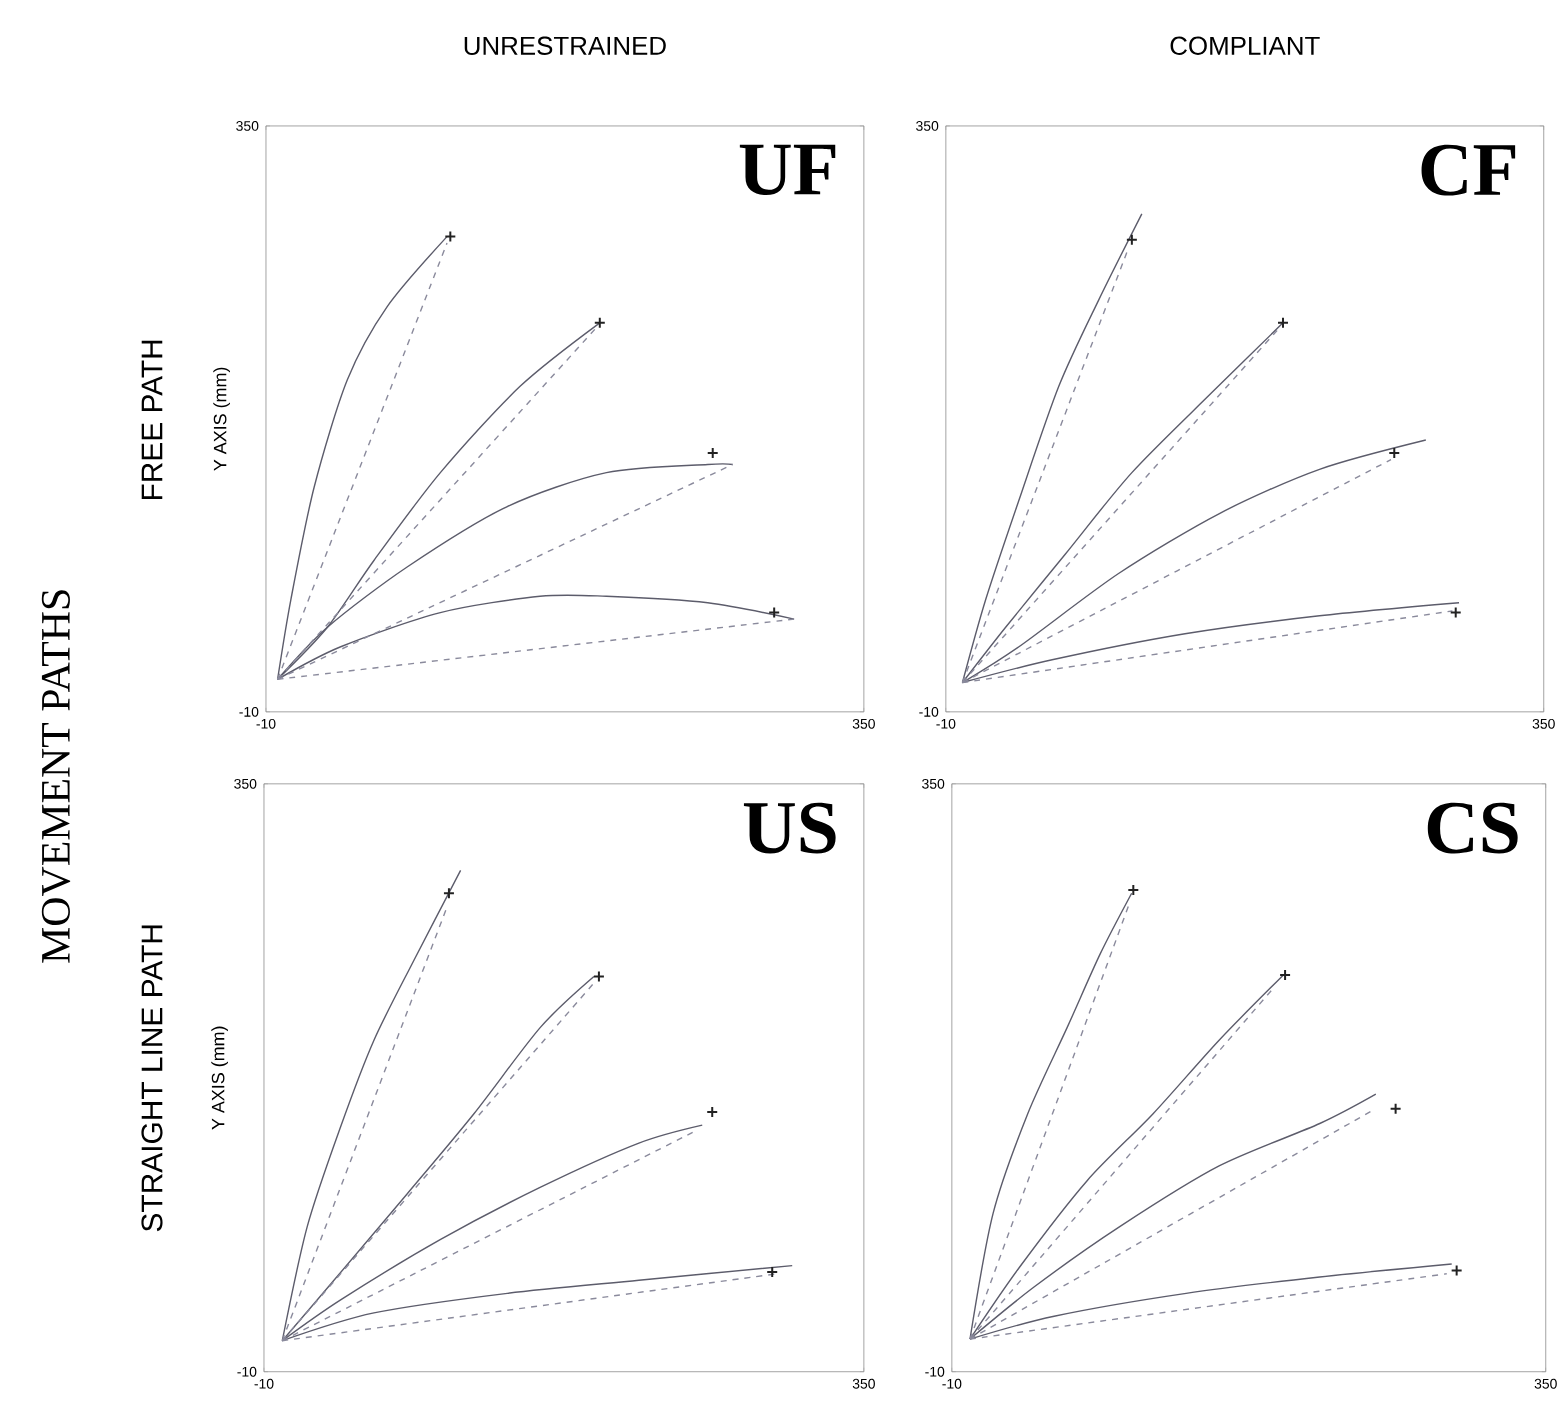  What do you see at coordinates (1472, 828) in the screenshot?
I see `annotation: CS` at bounding box center [1472, 828].